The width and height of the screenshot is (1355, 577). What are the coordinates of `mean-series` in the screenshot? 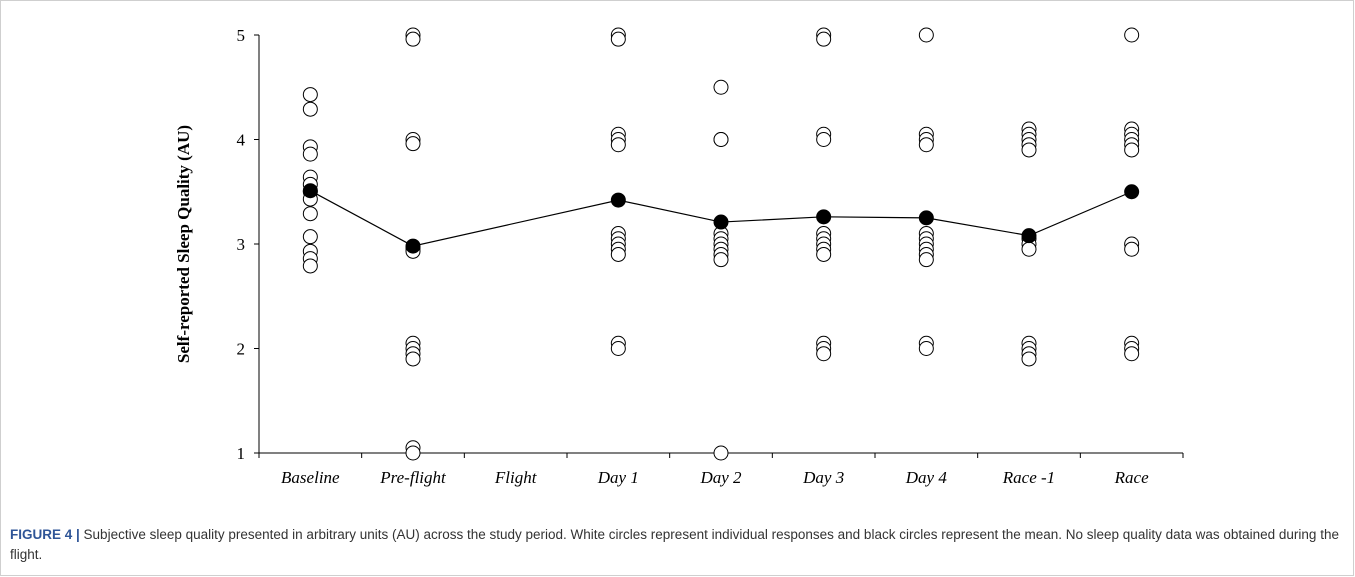 It's located at (721, 218).